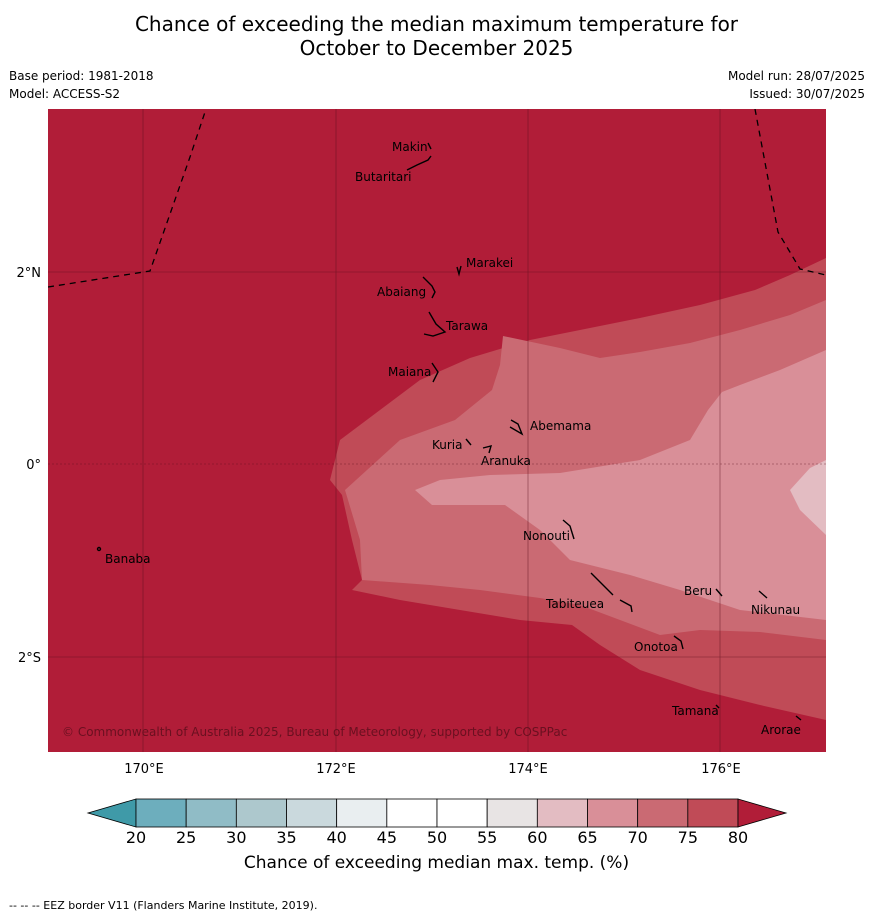 The height and width of the screenshot is (919, 873). What do you see at coordinates (99, 549) in the screenshot?
I see `island-banaba-shape` at bounding box center [99, 549].